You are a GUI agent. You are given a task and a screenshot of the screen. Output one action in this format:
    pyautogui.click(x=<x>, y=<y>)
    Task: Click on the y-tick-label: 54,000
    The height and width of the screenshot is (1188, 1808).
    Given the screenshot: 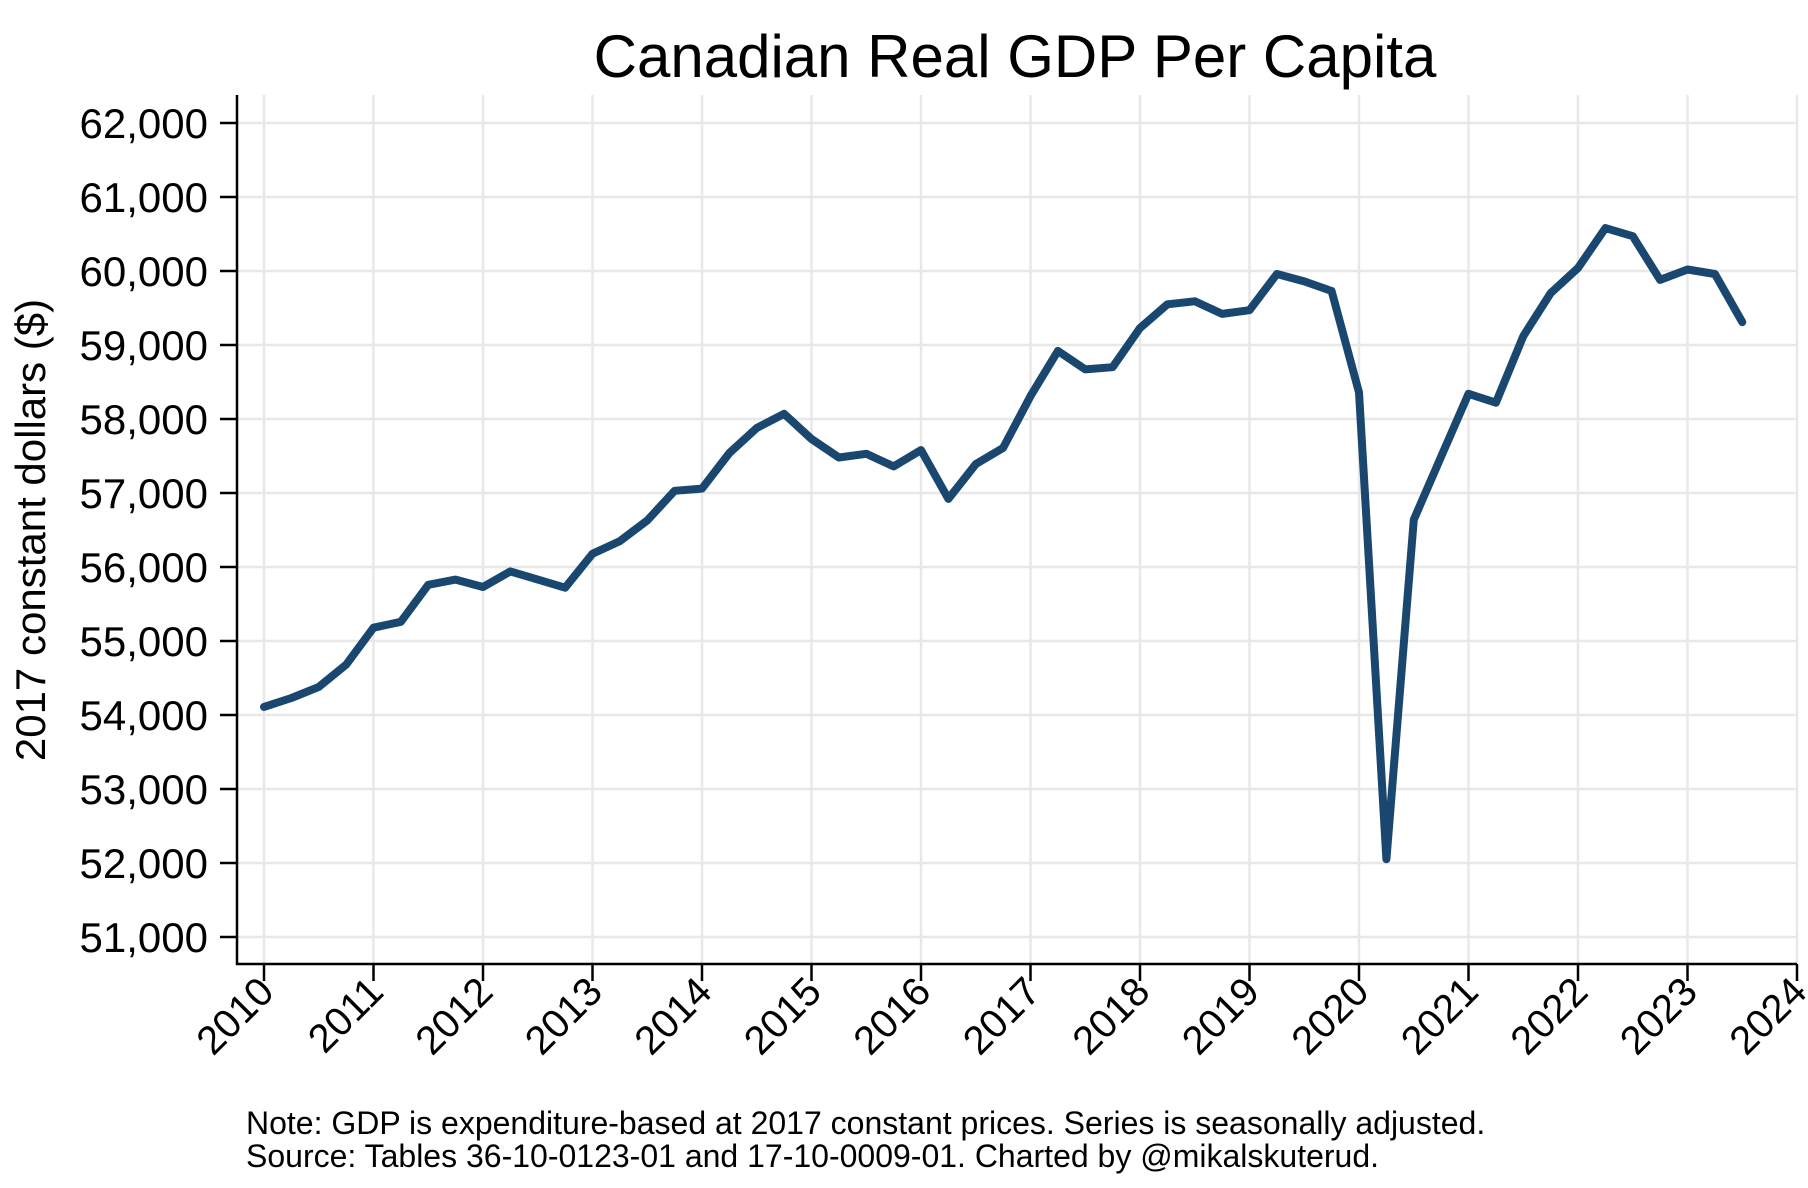 What is the action you would take?
    pyautogui.click(x=144, y=715)
    